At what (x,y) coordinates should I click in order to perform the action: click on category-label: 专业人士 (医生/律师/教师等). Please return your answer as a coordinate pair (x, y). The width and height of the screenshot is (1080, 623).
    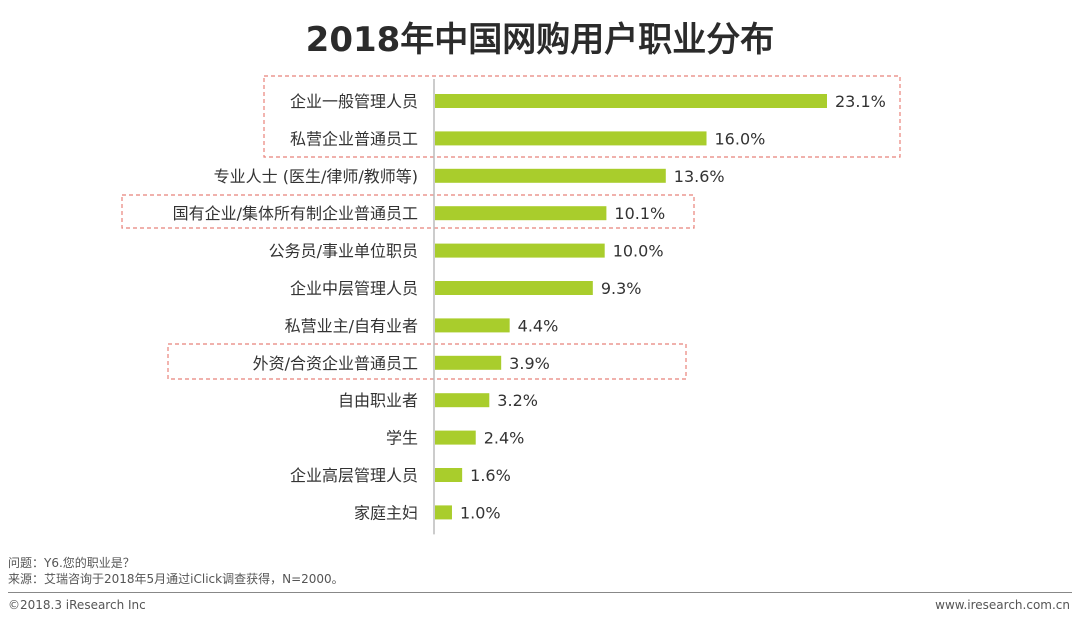
    Looking at the image, I should click on (316, 176).